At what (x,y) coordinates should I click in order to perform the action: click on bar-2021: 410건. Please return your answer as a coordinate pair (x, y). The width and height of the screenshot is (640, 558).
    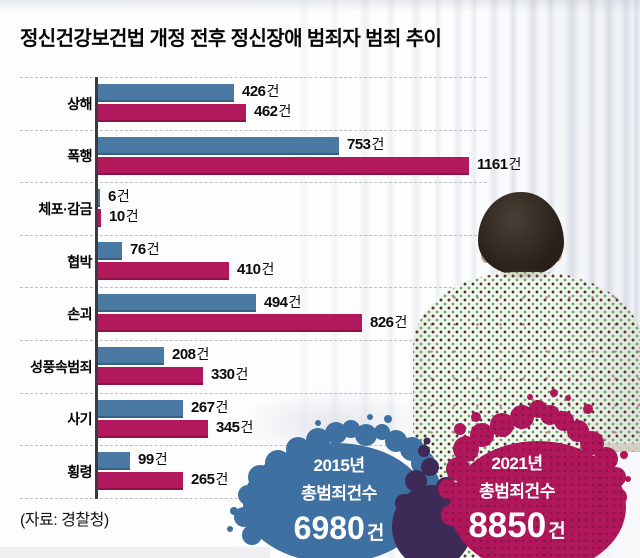
    Looking at the image, I should click on (186, 270).